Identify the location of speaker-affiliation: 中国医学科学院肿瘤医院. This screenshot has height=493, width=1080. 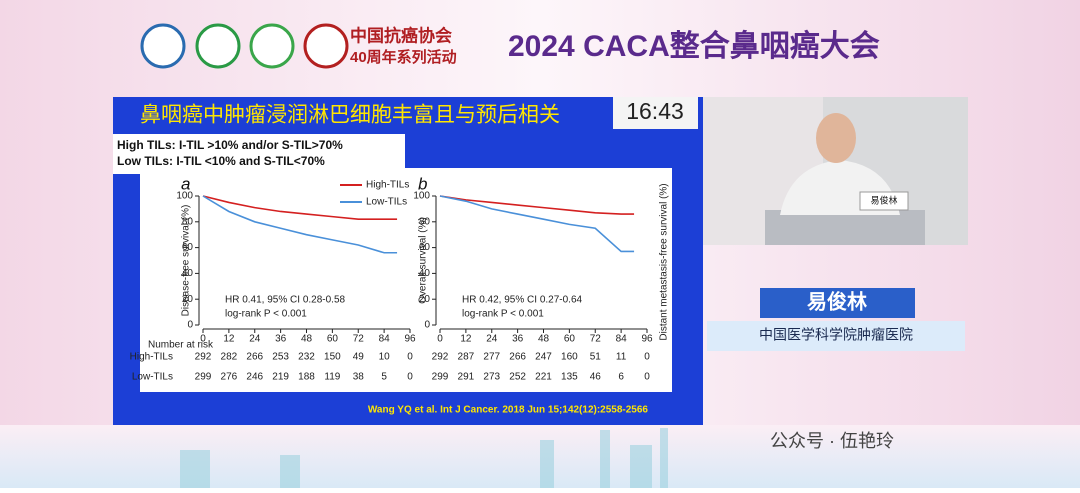
(836, 335).